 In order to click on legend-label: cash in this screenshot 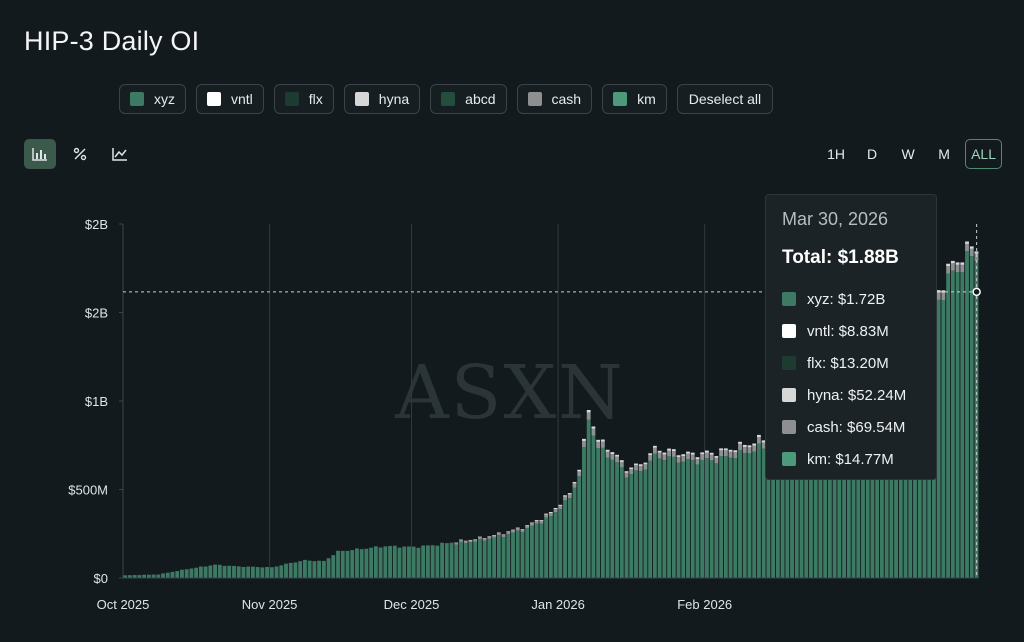, I will do `click(566, 99)`.